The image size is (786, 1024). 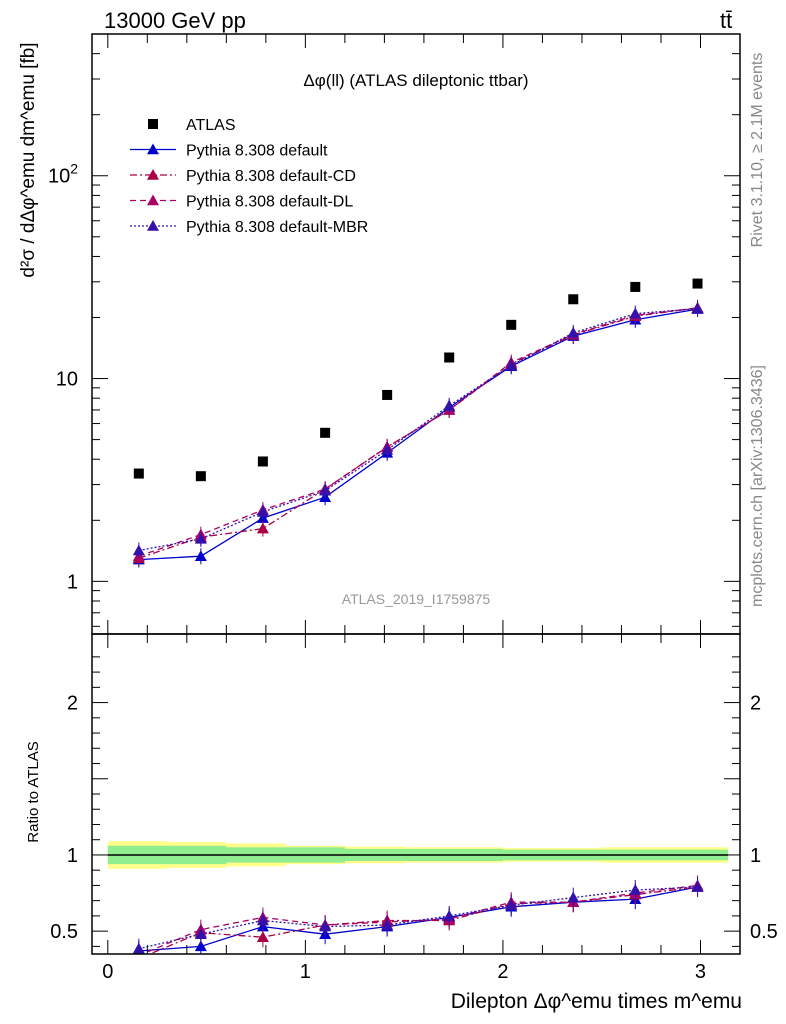 What do you see at coordinates (64, 932) in the screenshot?
I see `y-tick-label-ratio: 0.5` at bounding box center [64, 932].